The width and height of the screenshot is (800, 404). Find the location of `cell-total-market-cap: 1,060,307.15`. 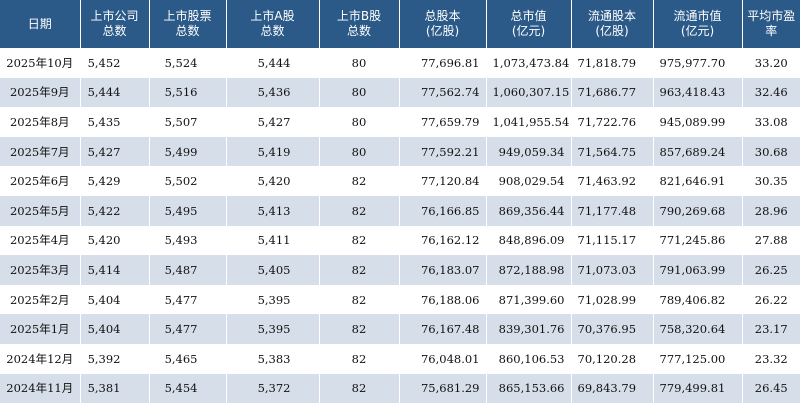

cell-total-market-cap: 1,060,307.15 is located at coordinates (529, 92).